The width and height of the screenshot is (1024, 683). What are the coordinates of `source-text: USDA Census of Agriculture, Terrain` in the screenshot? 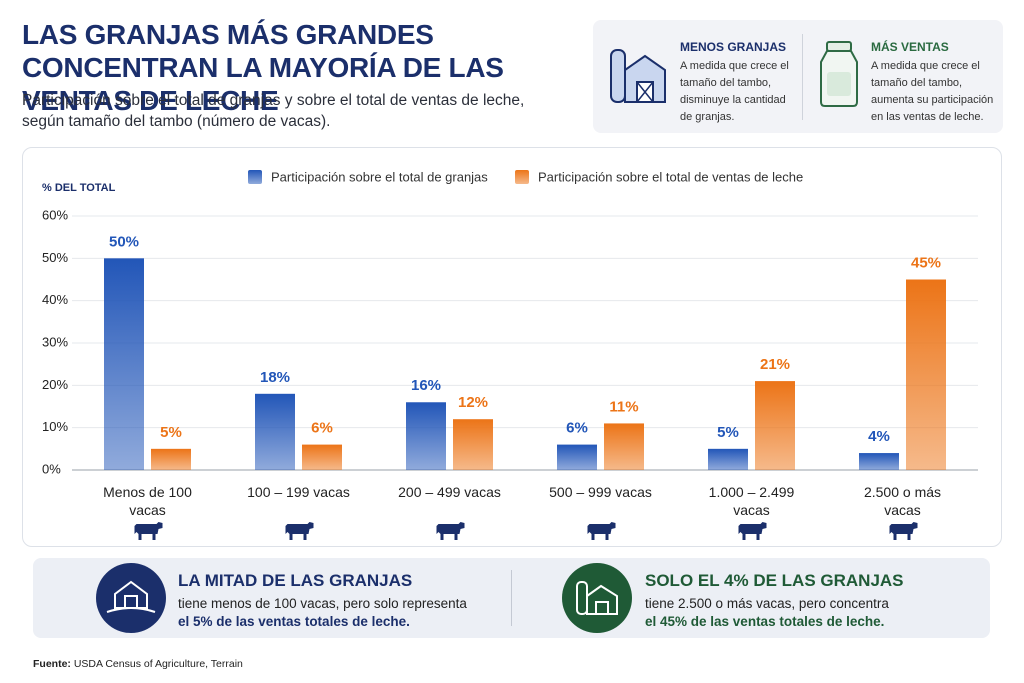 It's located at (158, 664).